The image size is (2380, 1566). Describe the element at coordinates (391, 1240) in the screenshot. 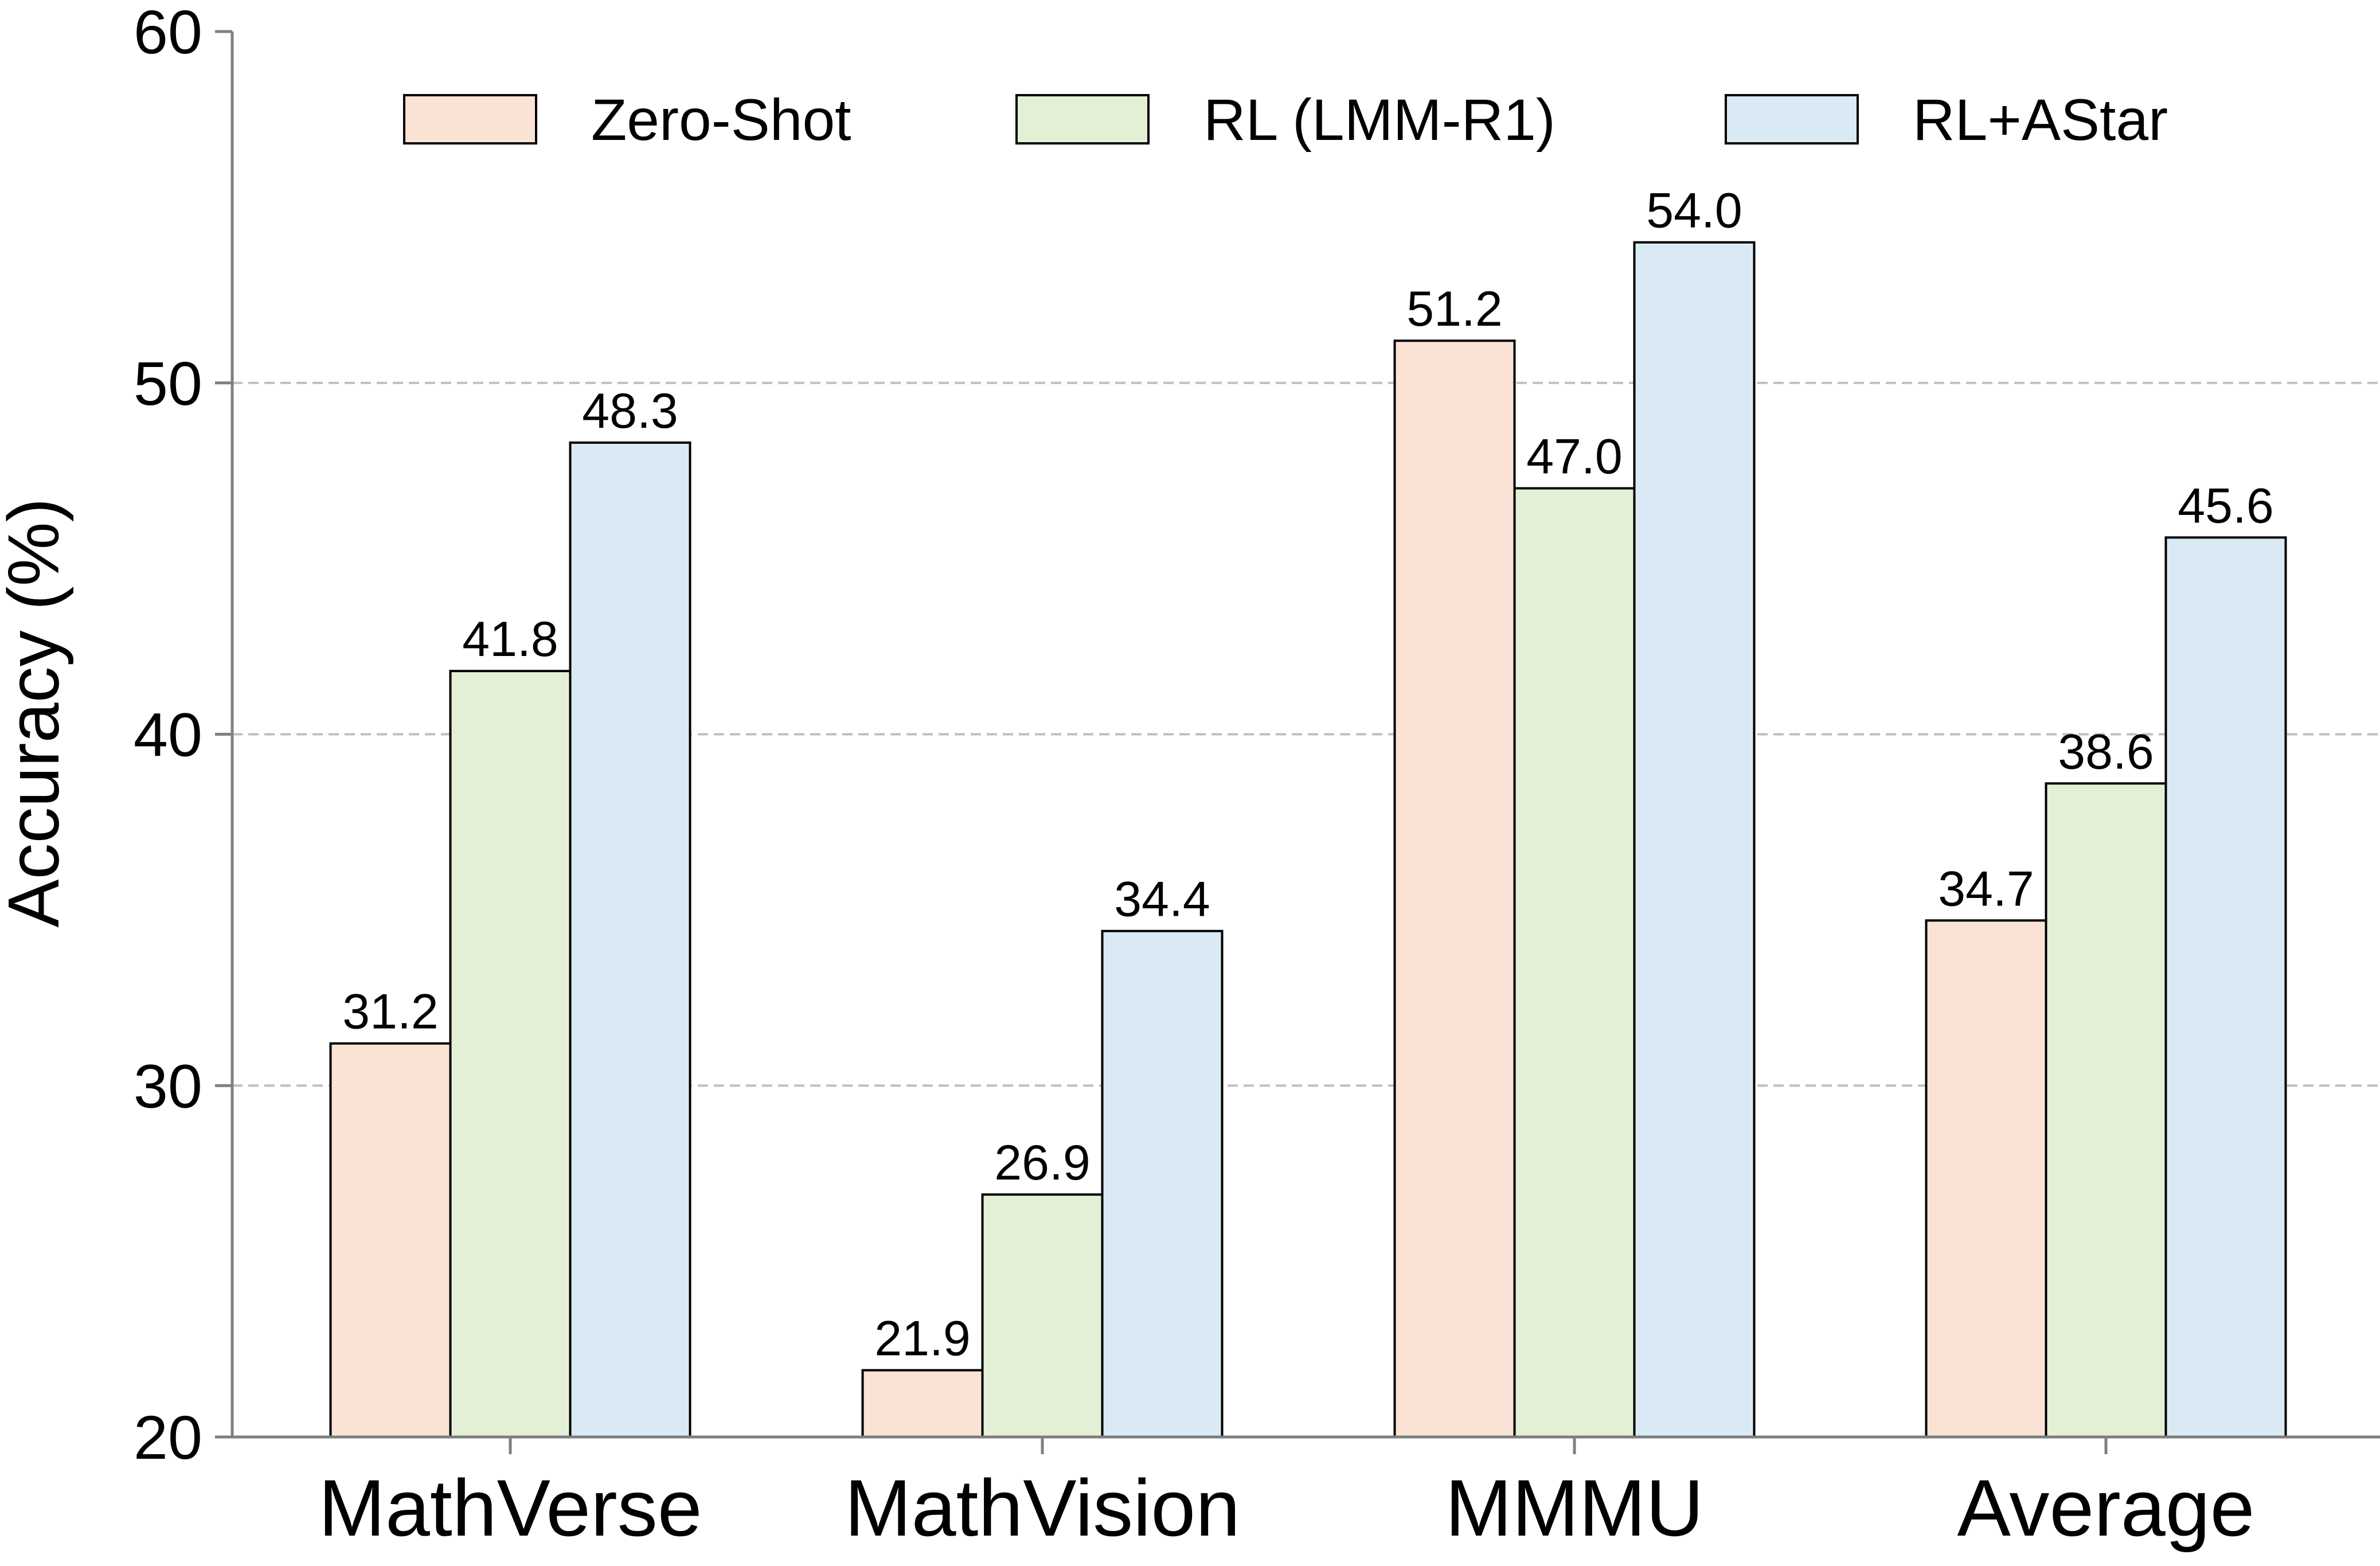

I see `bar-mathverse-zero-shot` at that location.